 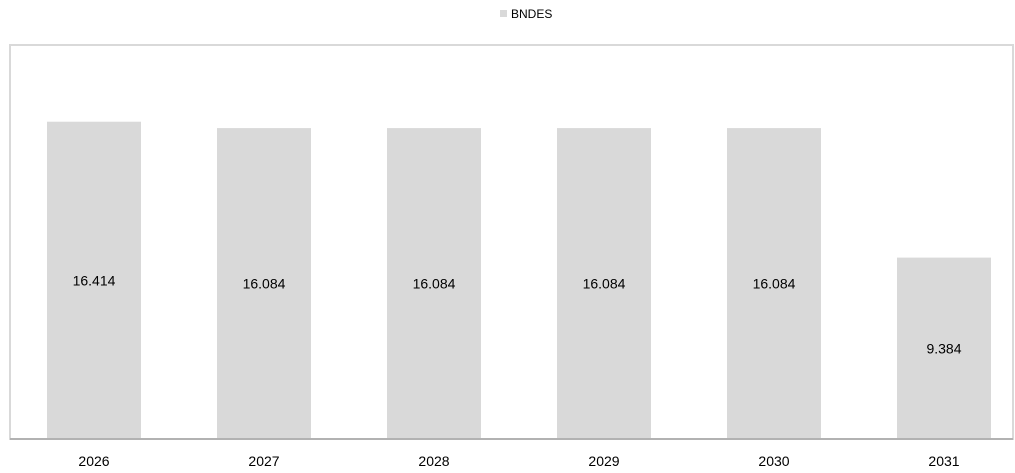 I want to click on data-label-2028: 16.084, so click(x=434, y=284).